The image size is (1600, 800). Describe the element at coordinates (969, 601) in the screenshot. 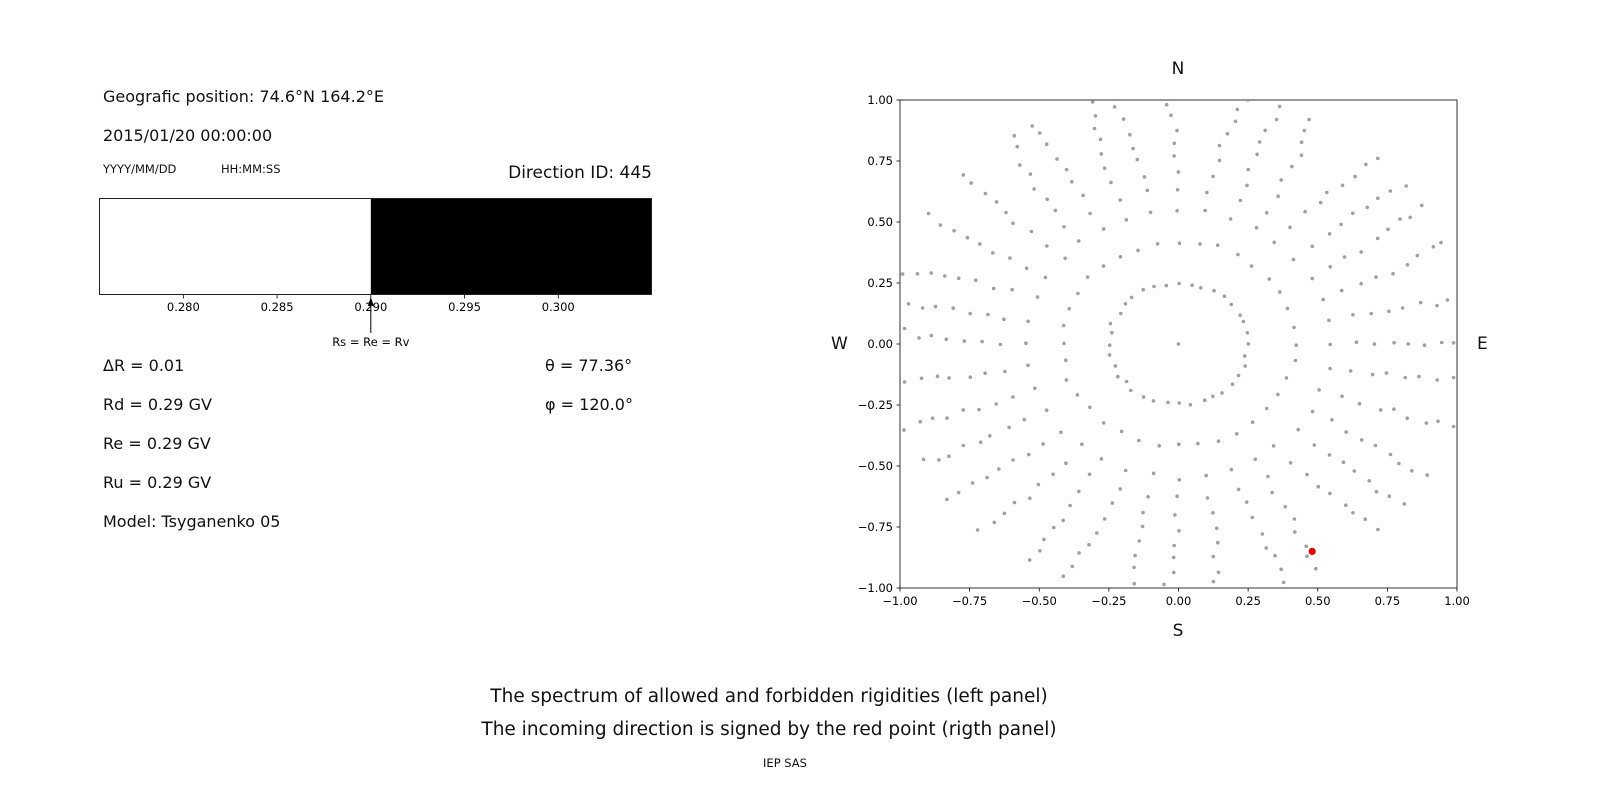

I see `x-tick-label: −0.75` at that location.